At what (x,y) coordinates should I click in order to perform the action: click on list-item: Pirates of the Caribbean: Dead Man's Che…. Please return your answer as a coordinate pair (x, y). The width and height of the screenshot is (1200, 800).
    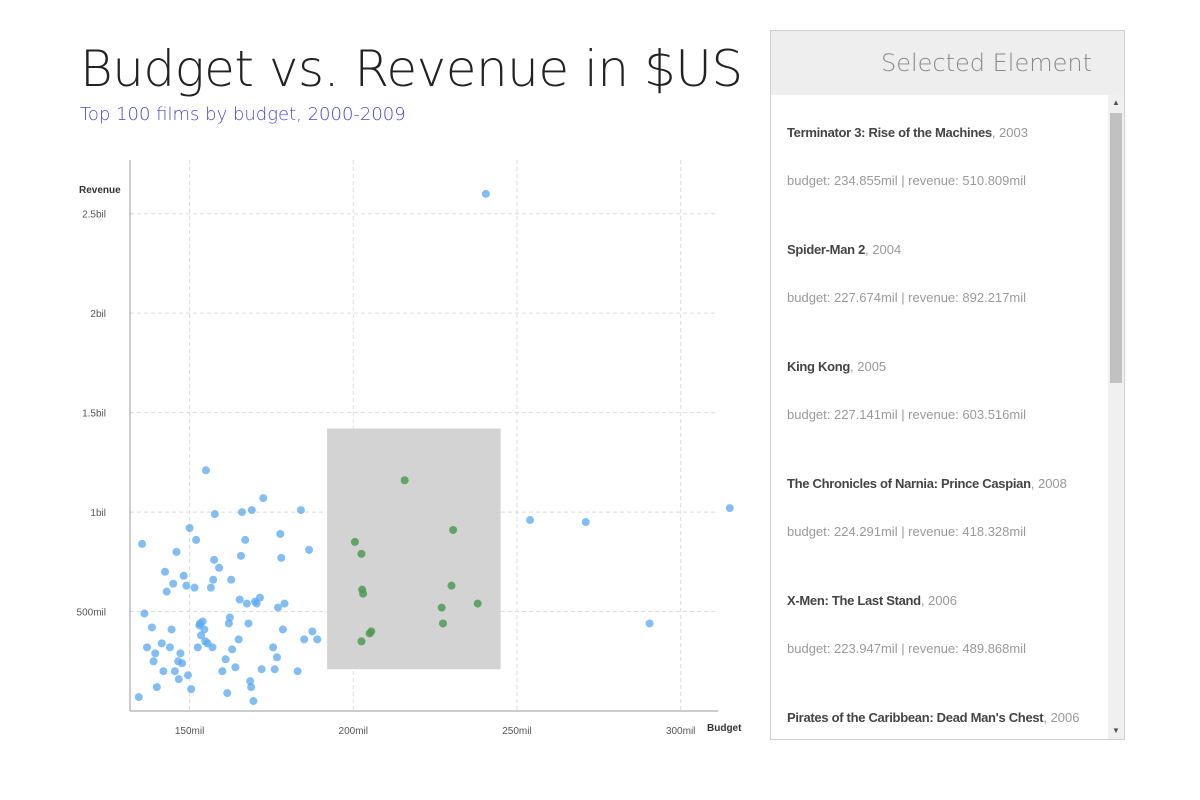
    Looking at the image, I should click on (942, 717).